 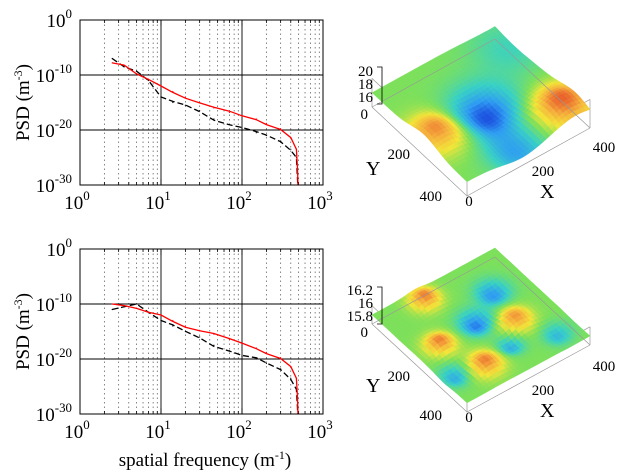 What do you see at coordinates (248, 195) in the screenshot?
I see `x-tick-label-exp: 2` at bounding box center [248, 195].